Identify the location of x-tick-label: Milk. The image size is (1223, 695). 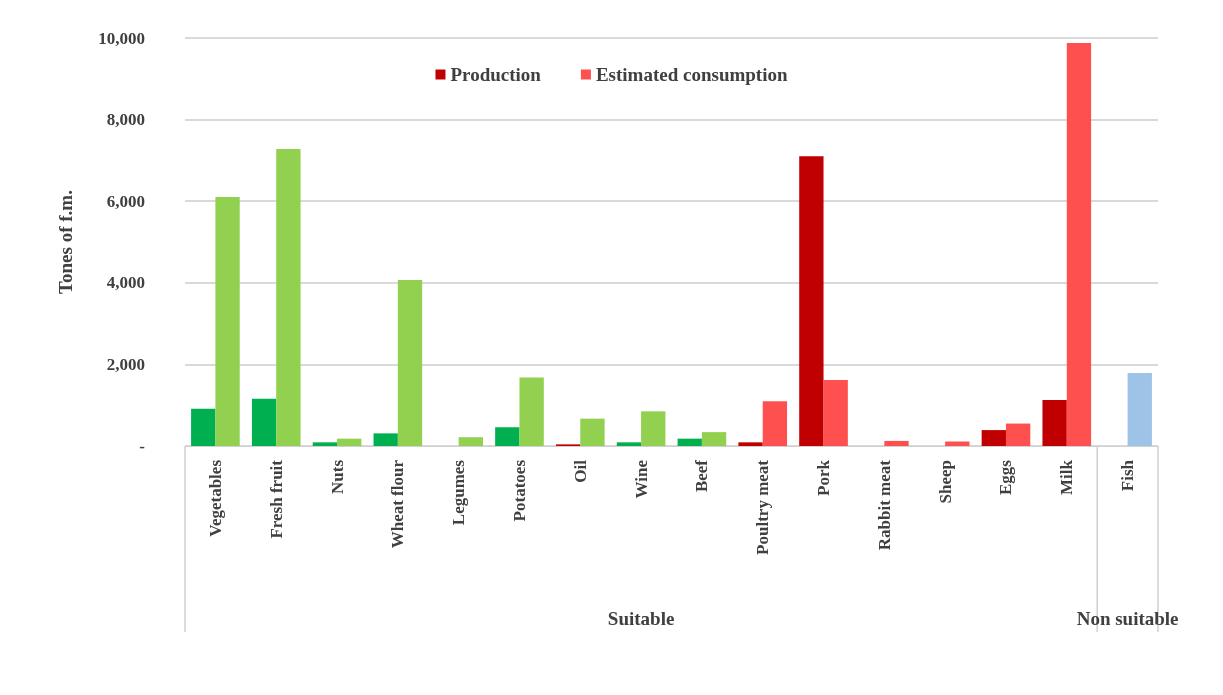
(1067, 477).